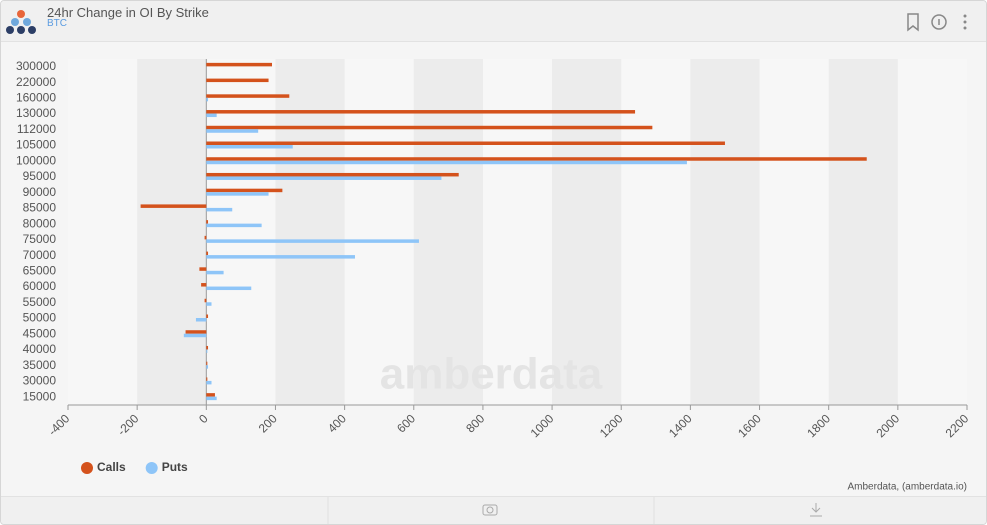 Image resolution: width=987 pixels, height=525 pixels. I want to click on x-tick-label: 2000, so click(887, 425).